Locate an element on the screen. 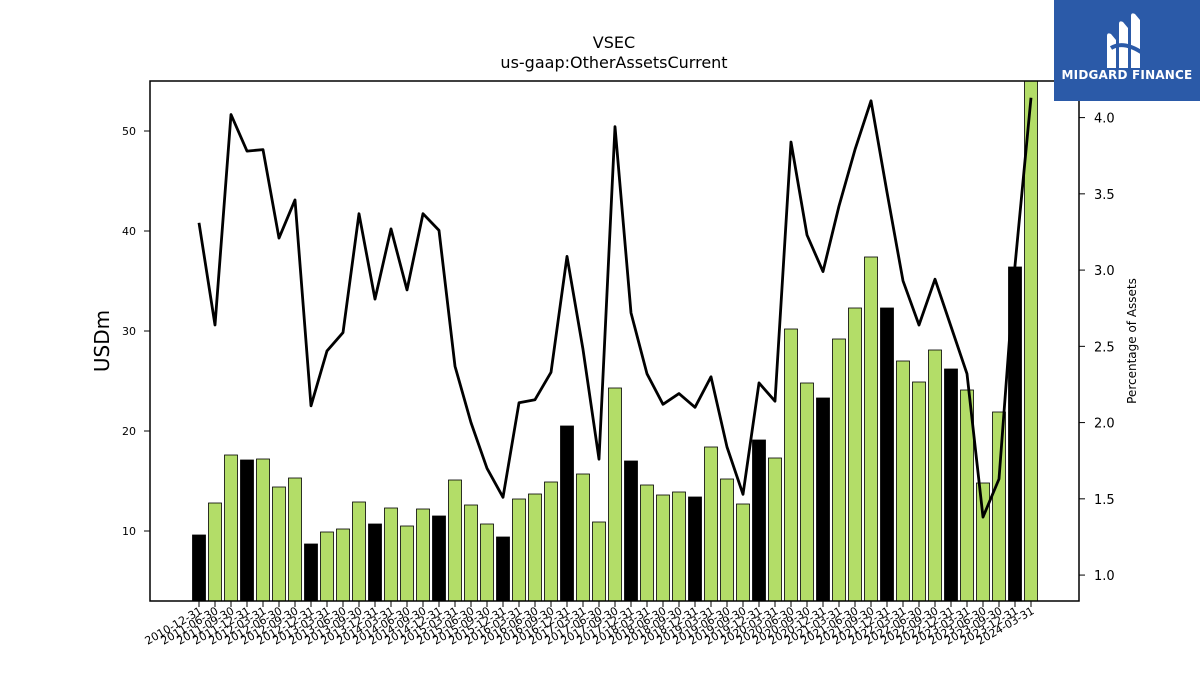 This screenshot has height=675, width=1200. brand-logo: MIDGARD FINANCE is located at coordinates (1127, 50).